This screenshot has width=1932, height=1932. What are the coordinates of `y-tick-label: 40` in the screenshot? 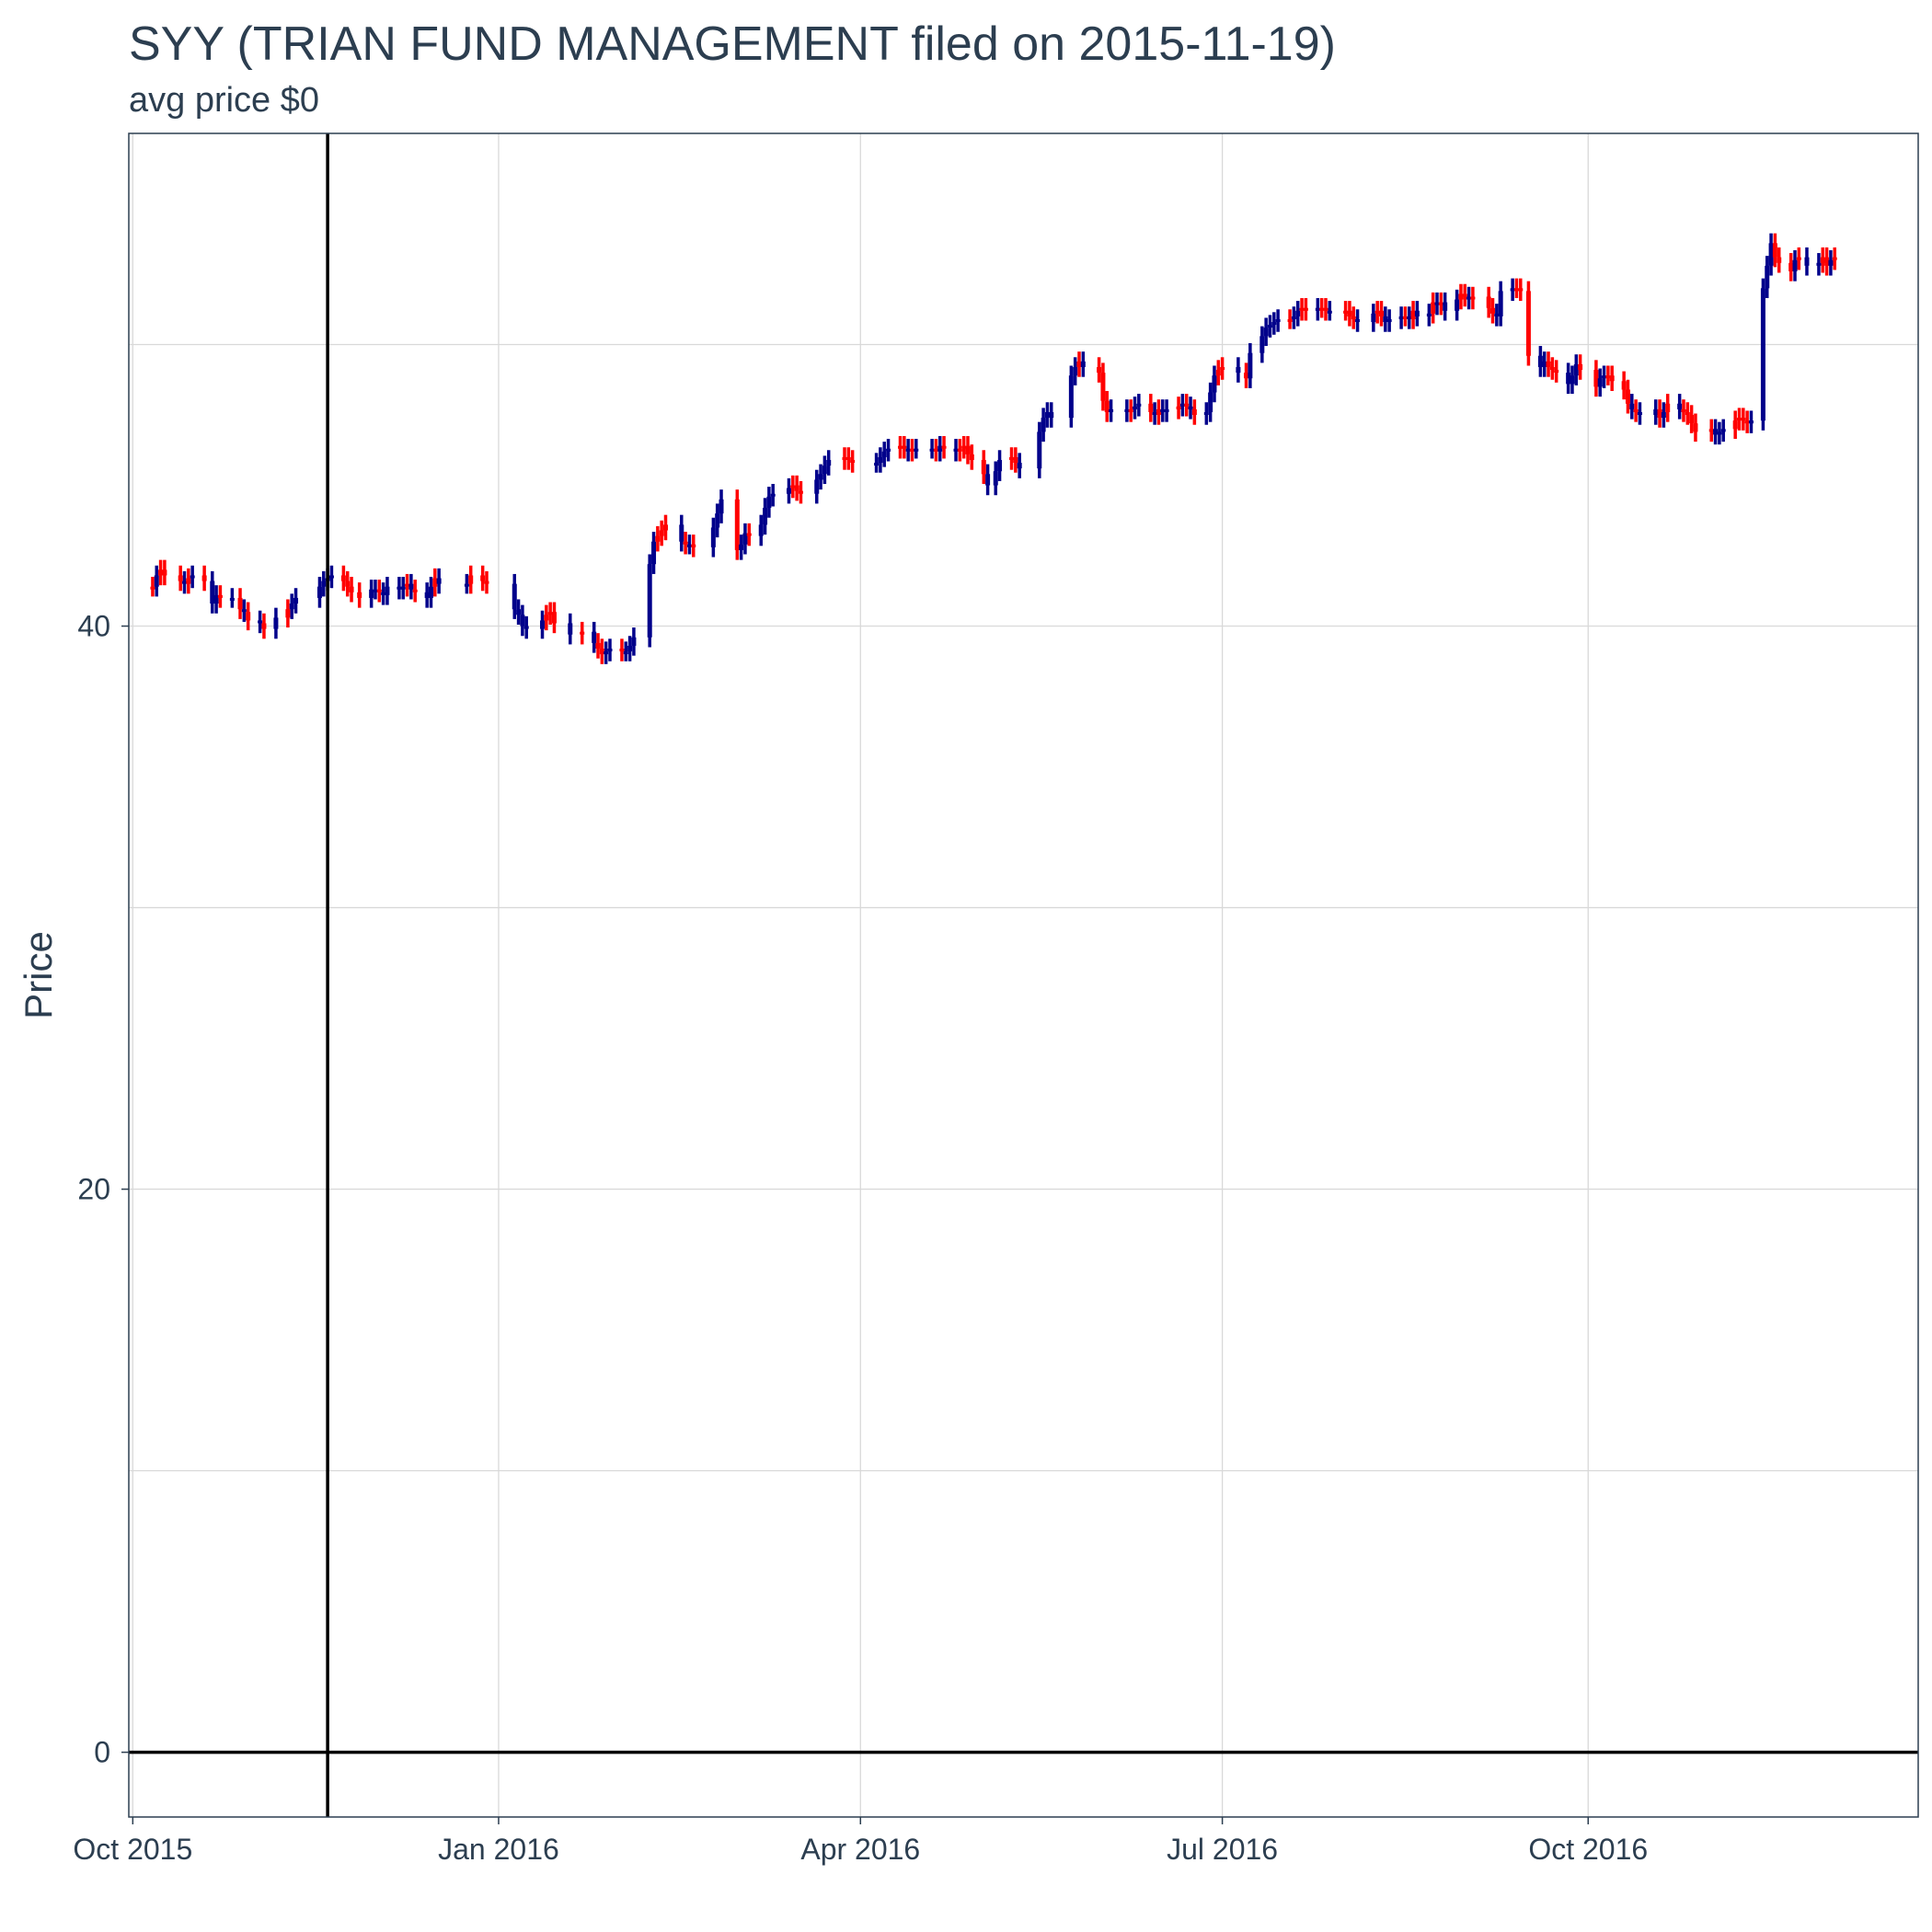 It's located at (93, 626).